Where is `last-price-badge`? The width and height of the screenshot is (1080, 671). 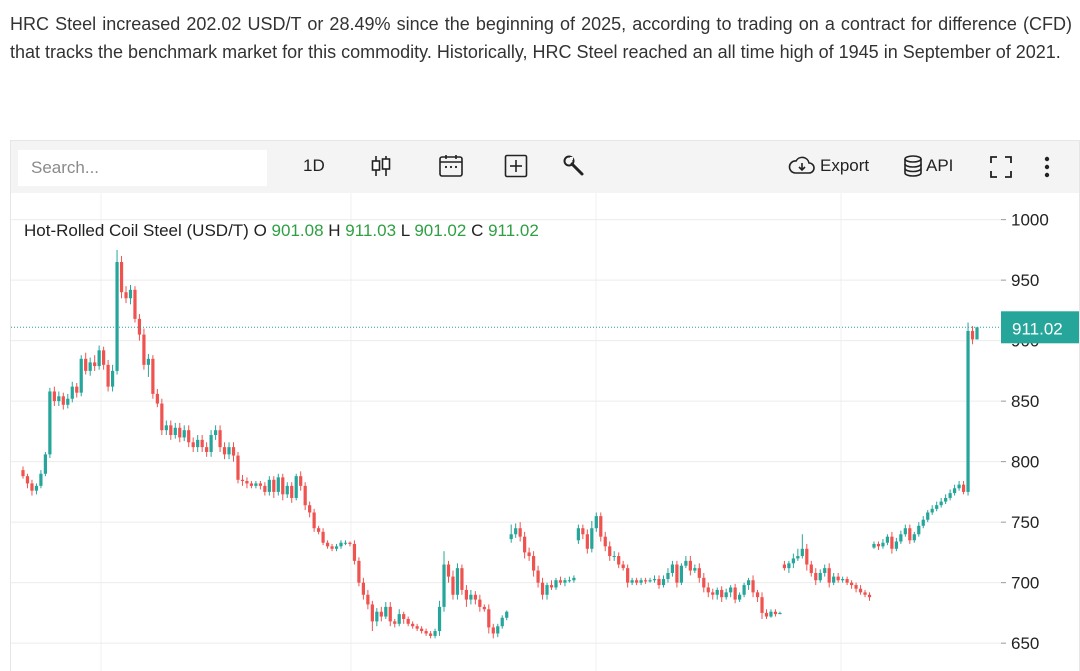
last-price-badge is located at coordinates (1040, 327).